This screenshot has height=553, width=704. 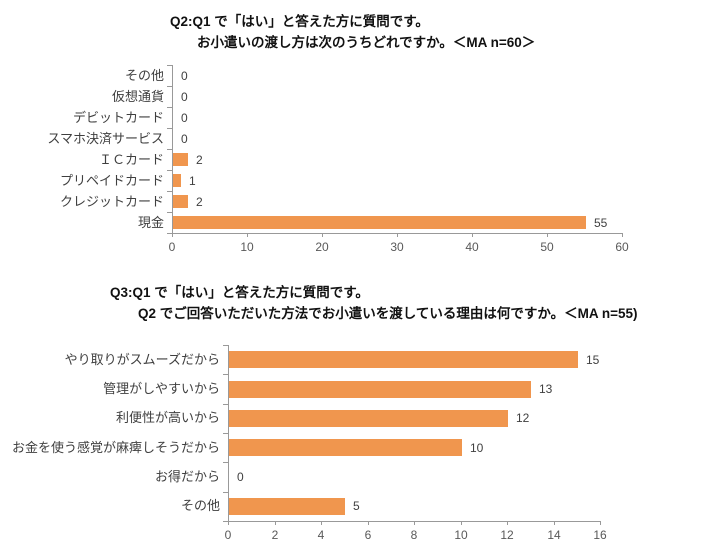 What do you see at coordinates (414, 535) in the screenshot?
I see `x-tick-label: 8` at bounding box center [414, 535].